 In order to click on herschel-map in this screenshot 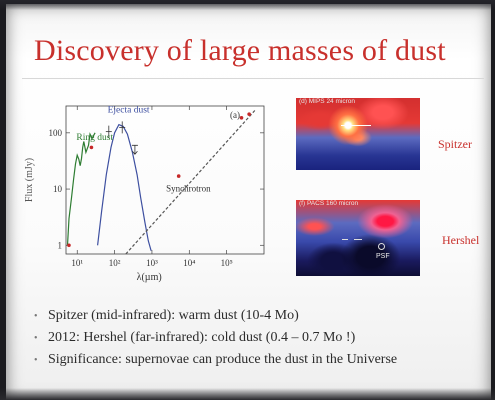, I will do `click(358, 238)`.